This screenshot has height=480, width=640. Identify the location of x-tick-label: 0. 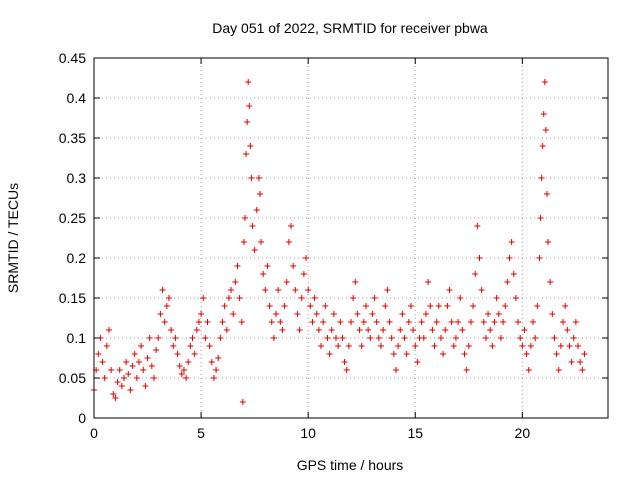
(94, 433).